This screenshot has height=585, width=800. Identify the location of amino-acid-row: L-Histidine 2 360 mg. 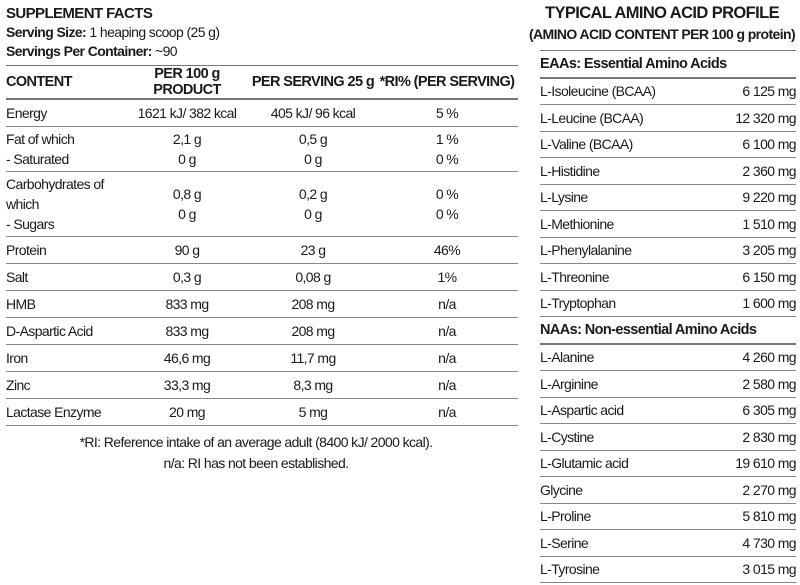
(668, 171).